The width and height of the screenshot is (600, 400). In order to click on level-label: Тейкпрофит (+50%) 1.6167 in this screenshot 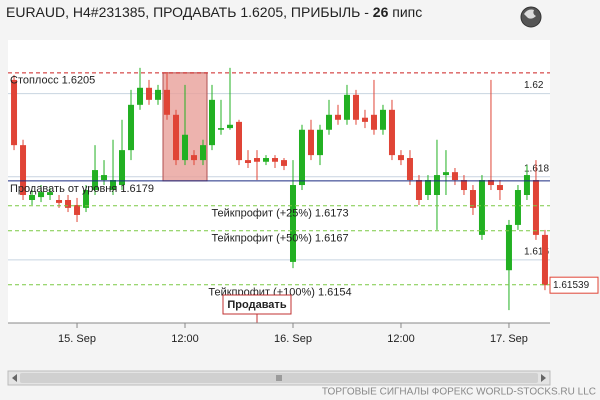, I will do `click(279, 239)`.